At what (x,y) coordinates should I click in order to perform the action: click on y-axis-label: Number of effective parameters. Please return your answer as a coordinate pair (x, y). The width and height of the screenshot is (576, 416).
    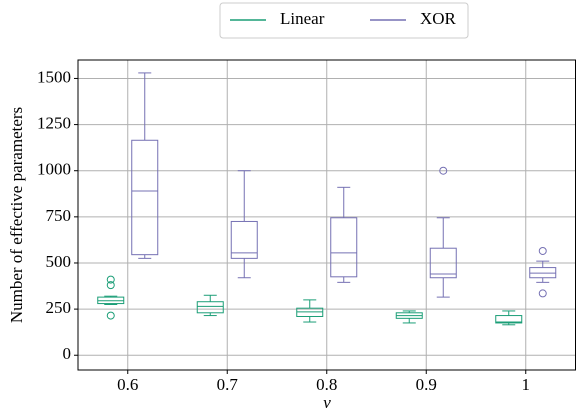
    Looking at the image, I should click on (16, 215).